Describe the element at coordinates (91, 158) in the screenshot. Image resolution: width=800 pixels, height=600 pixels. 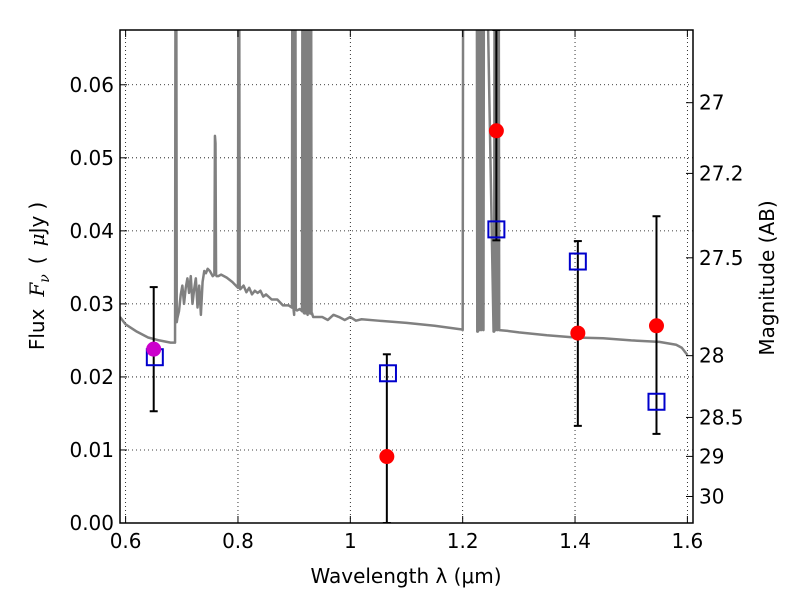
I see `y-tick-label: 0.05` at that location.